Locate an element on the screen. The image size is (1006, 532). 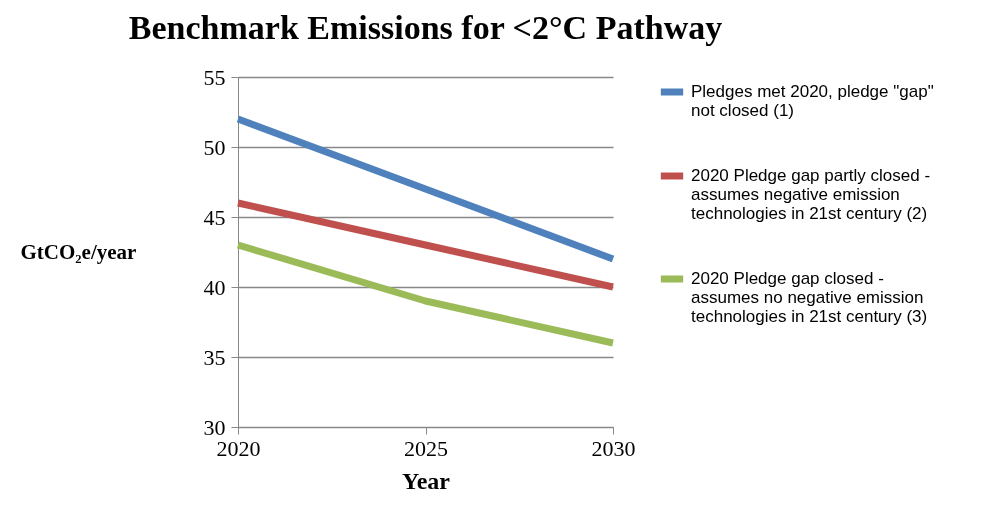
x-tick-label: 2030 is located at coordinates (613, 448).